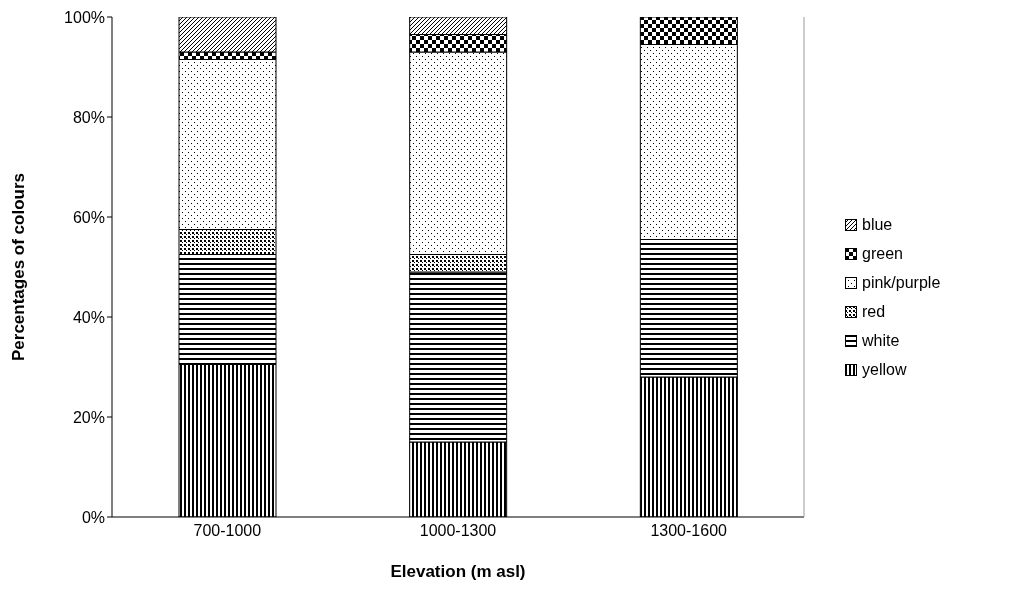 This screenshot has width=1023, height=595. Describe the element at coordinates (88, 417) in the screenshot. I see `y-tick-label: 20%` at that location.